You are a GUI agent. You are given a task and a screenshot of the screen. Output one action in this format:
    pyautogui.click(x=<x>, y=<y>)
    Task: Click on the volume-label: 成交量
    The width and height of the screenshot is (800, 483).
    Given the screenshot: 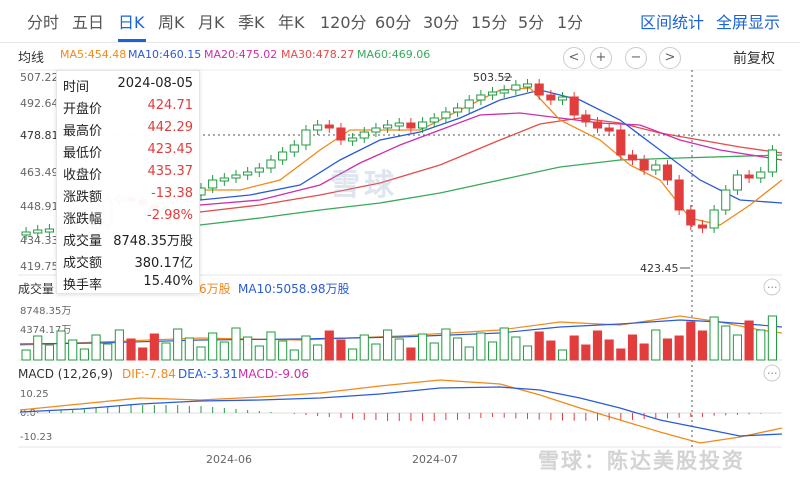 What is the action you would take?
    pyautogui.click(x=36, y=288)
    